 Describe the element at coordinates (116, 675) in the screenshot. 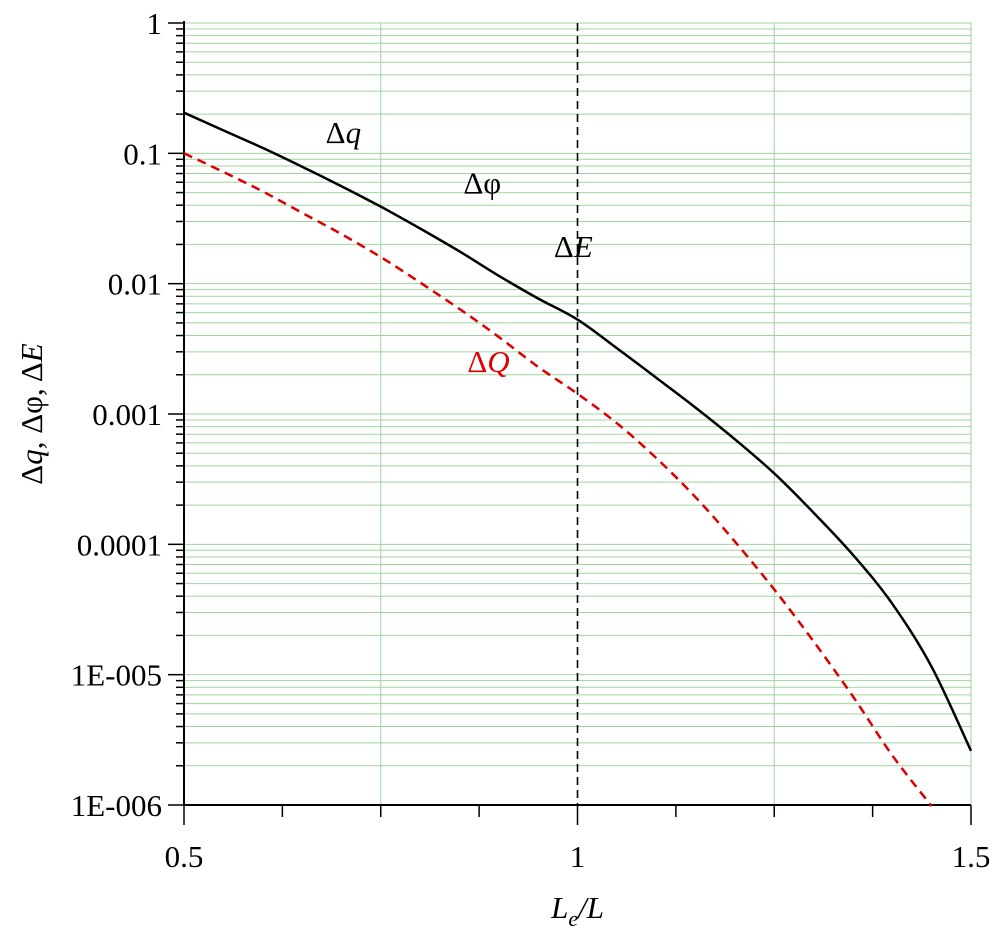

I see `y-tick-label: 1E-005` at that location.